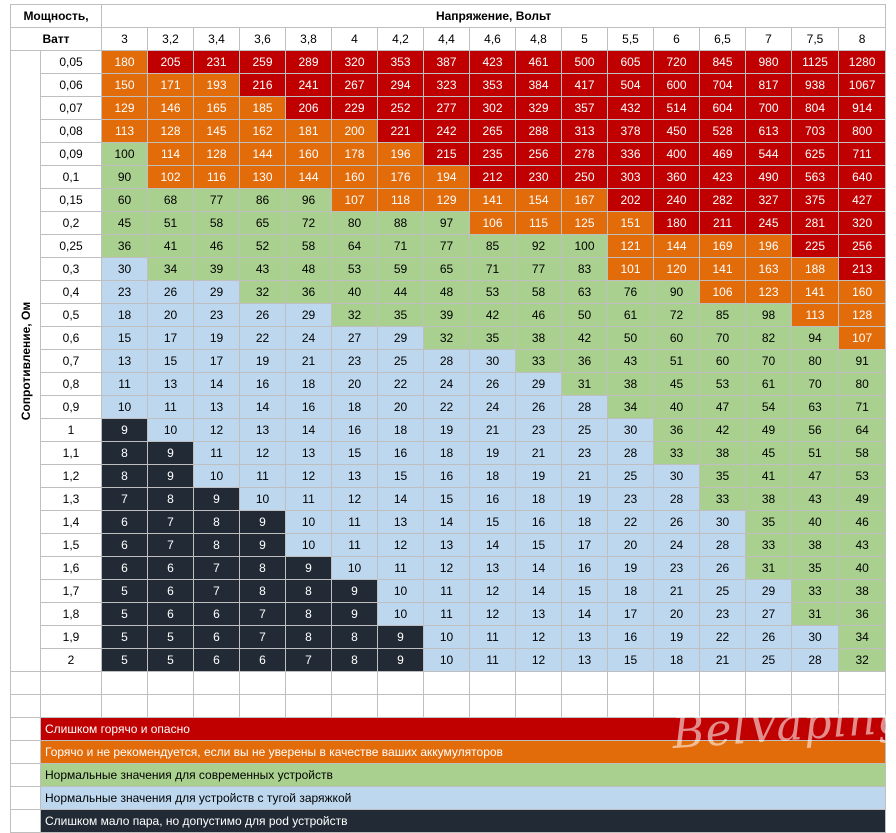  I want to click on resistance-cell: 1,8, so click(71, 614).